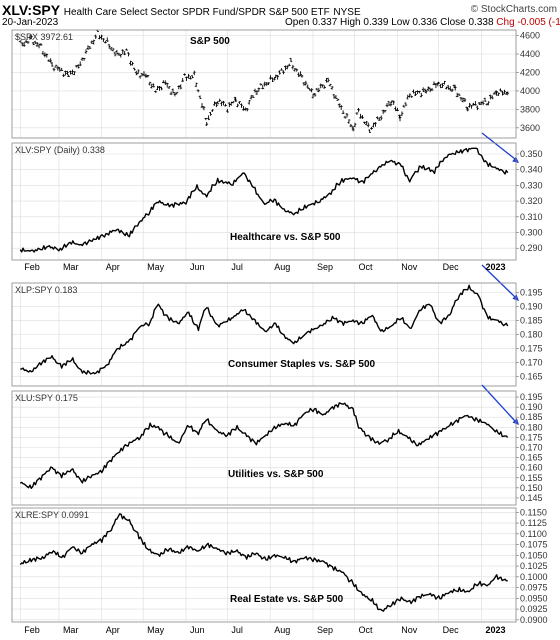 The height and width of the screenshot is (640, 560). What do you see at coordinates (276, 474) in the screenshot?
I see `panel-annotation: Utilities vs. S&P 500` at bounding box center [276, 474].